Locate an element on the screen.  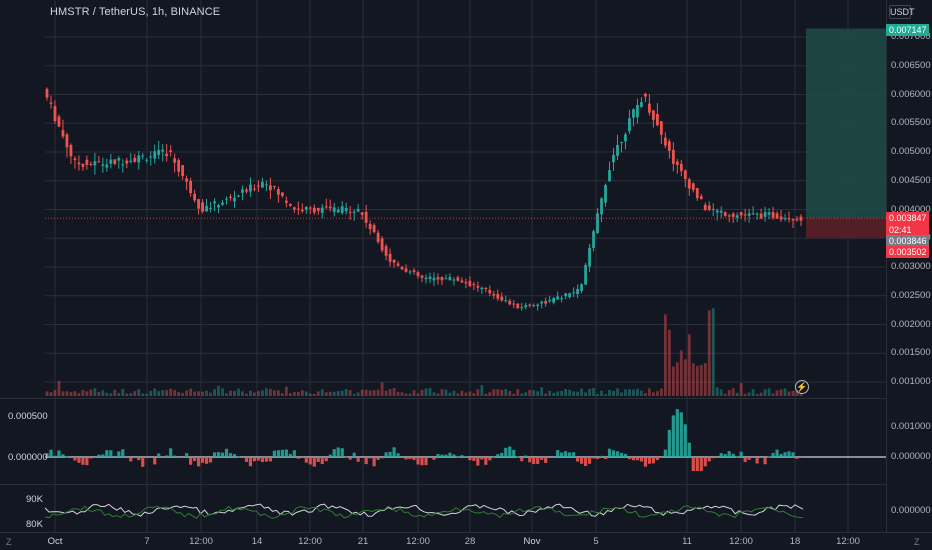
symbol-title: HMSTR / TetherUS, 1h, BINANCE is located at coordinates (135, 12).